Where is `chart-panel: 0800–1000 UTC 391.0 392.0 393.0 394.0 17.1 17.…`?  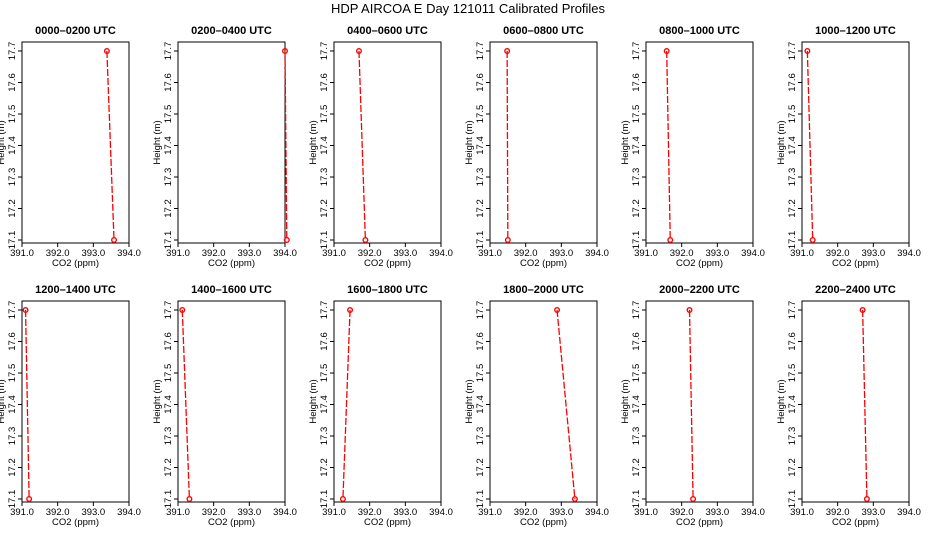
chart-panel: 0800–1000 UTC 391.0 392.0 393.0 394.0 17.1 17.… is located at coordinates (692, 147).